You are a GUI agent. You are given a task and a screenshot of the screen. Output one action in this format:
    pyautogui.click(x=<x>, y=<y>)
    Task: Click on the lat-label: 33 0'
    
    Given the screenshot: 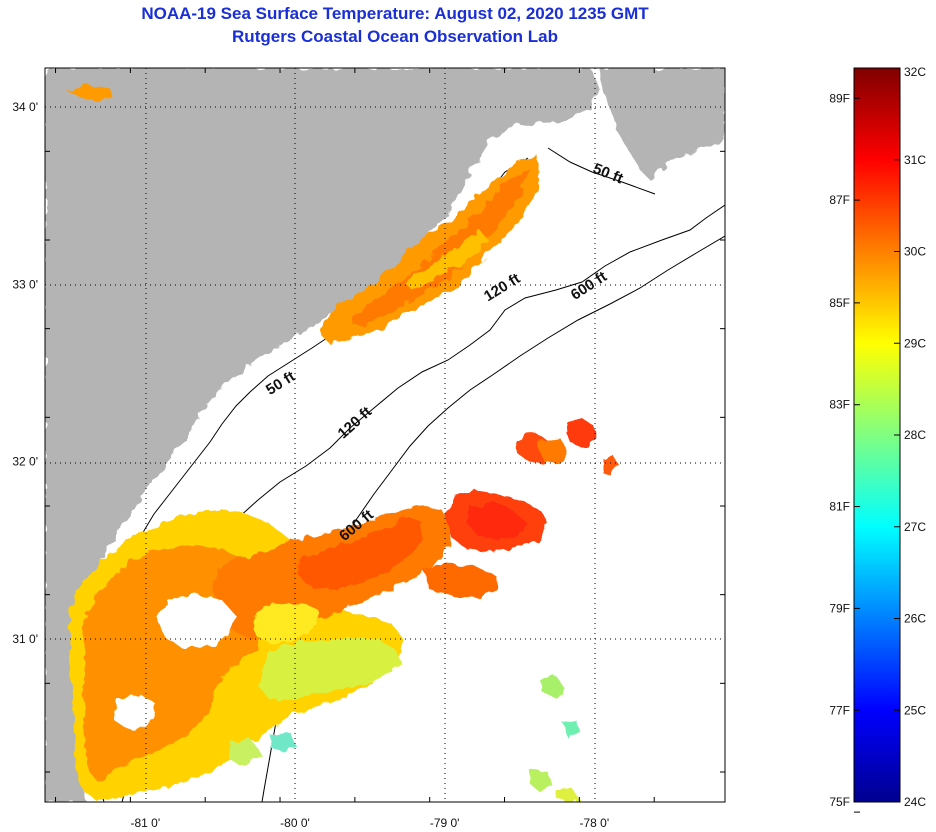 What is the action you would take?
    pyautogui.click(x=25, y=284)
    